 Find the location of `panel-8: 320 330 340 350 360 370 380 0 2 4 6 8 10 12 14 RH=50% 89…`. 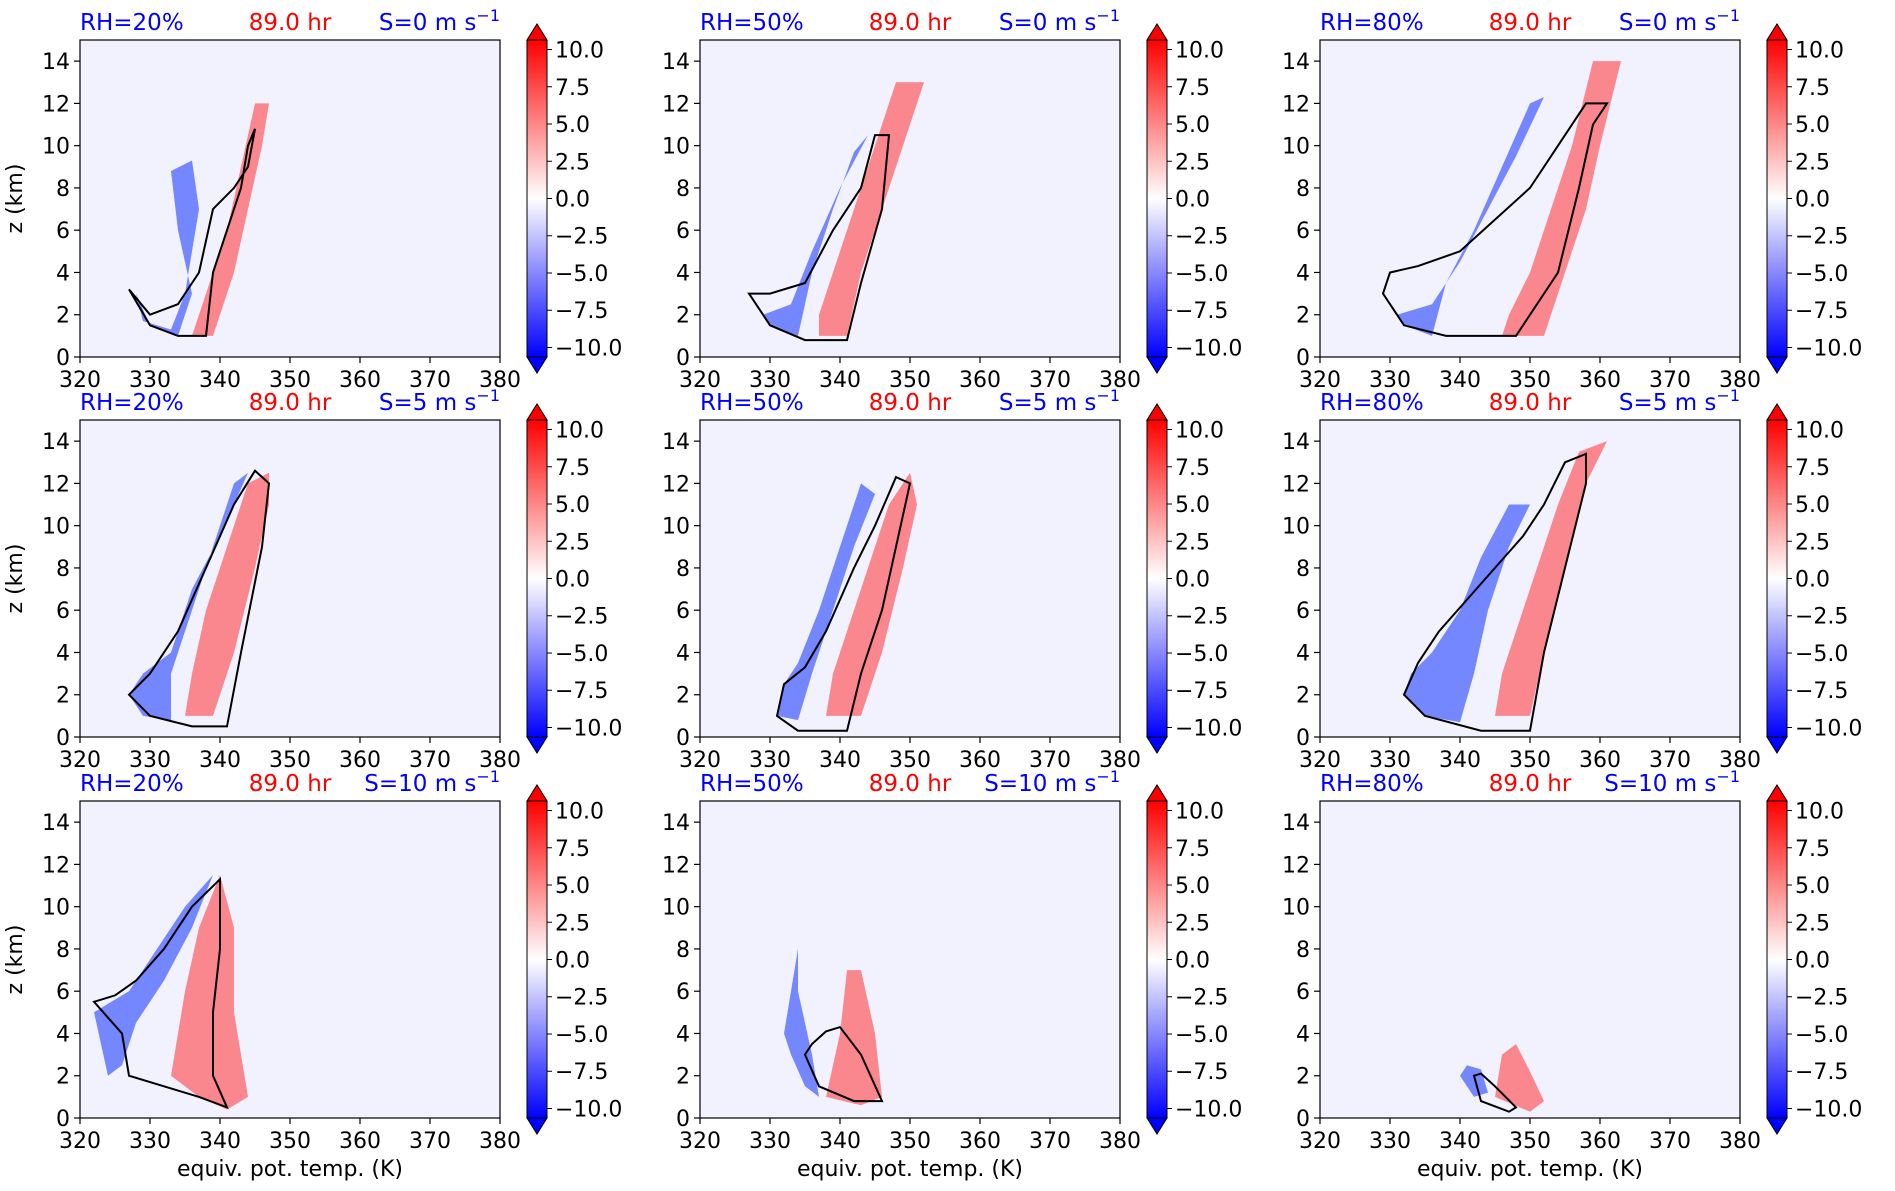

panel-8: 320 330 340 350 360 370 380 0 2 4 6 8 10 12 14 RH=50% 89… is located at coordinates (952, 974).